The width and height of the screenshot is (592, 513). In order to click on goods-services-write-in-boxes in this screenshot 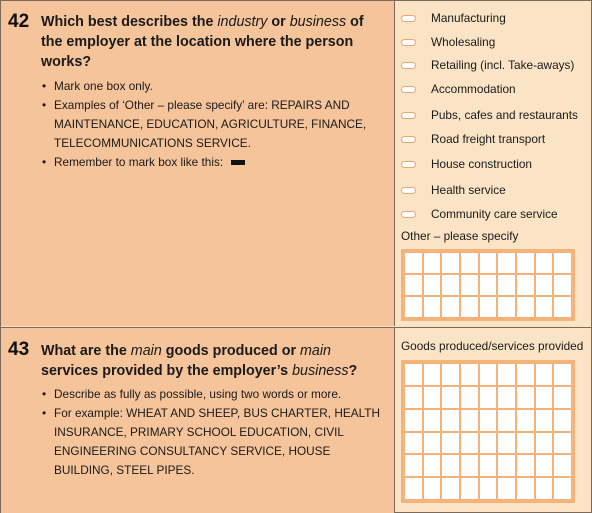, I will do `click(488, 431)`.